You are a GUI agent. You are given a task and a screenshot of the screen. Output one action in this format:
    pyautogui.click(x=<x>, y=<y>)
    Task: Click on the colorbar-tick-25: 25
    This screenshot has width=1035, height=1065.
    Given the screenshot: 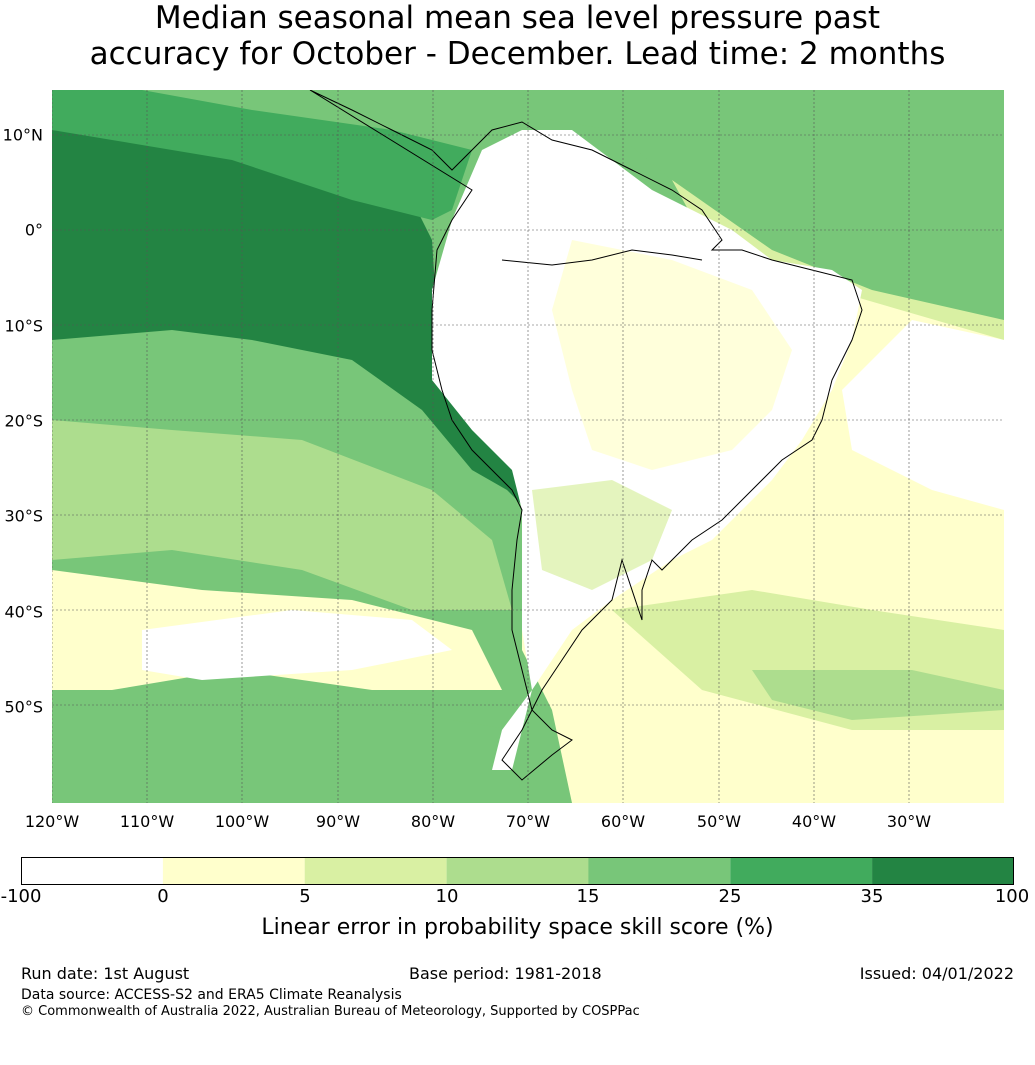 What is the action you would take?
    pyautogui.click(x=730, y=896)
    